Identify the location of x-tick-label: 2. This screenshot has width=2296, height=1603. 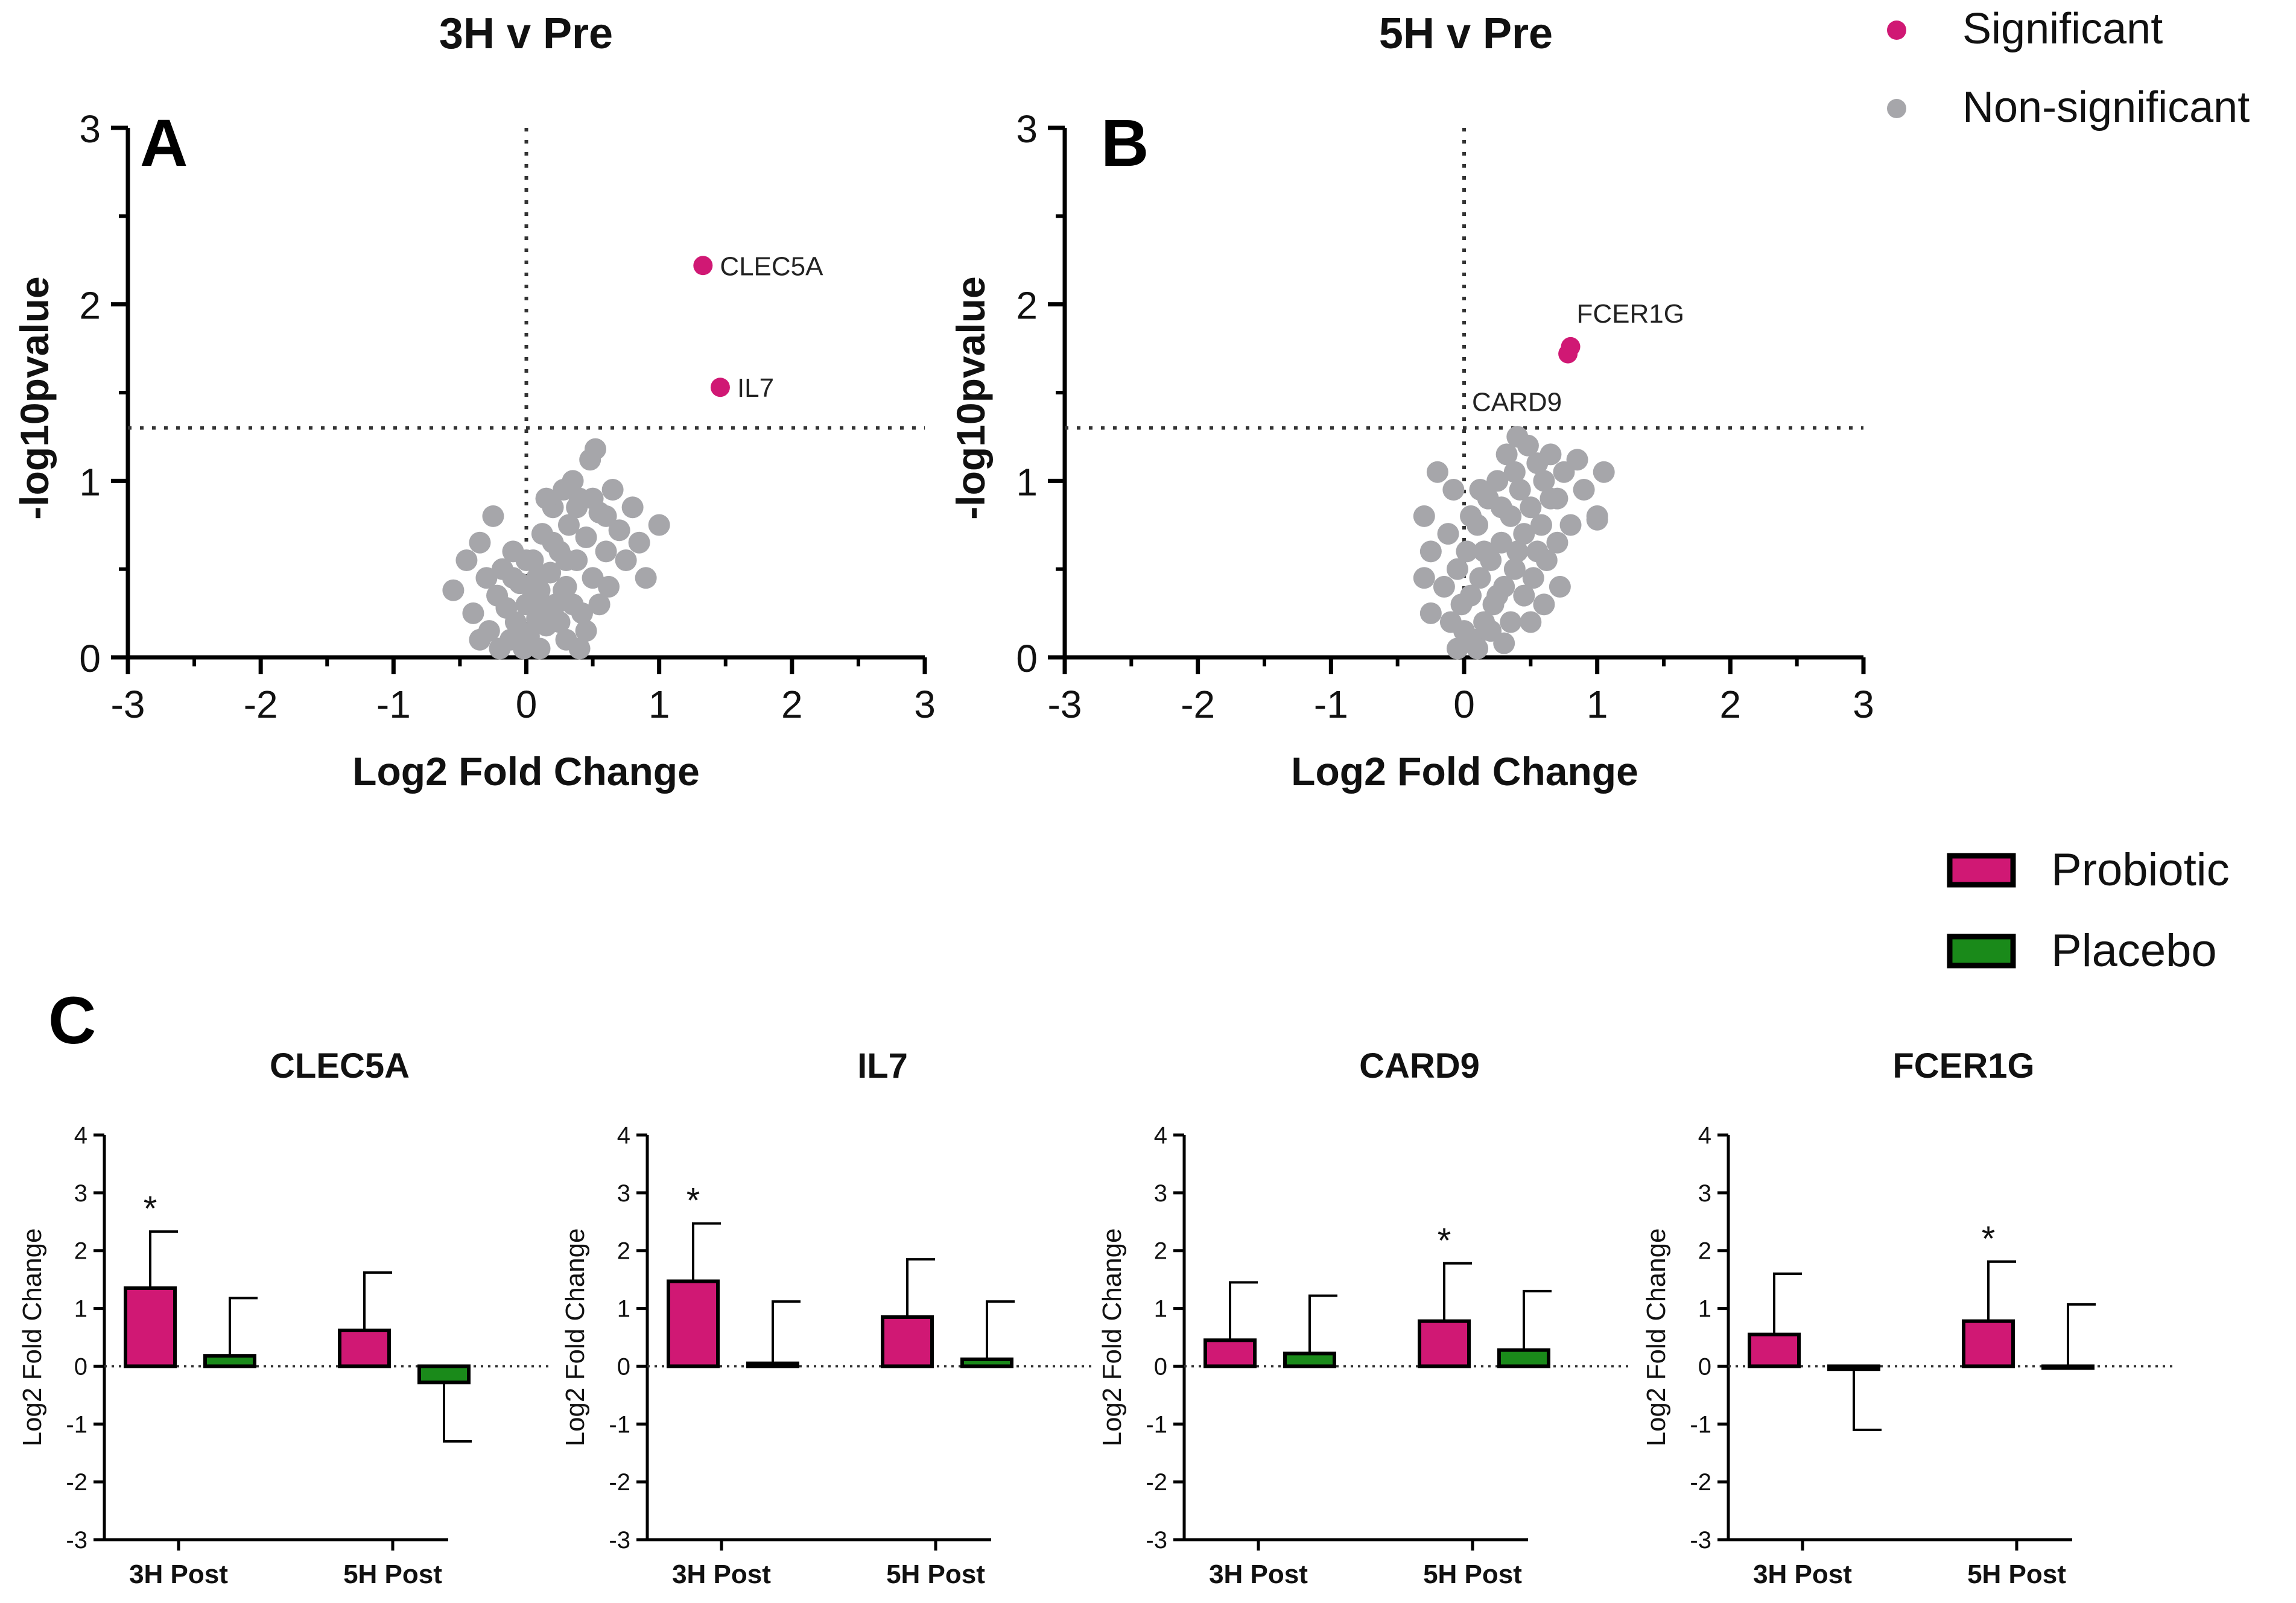
(1731, 704).